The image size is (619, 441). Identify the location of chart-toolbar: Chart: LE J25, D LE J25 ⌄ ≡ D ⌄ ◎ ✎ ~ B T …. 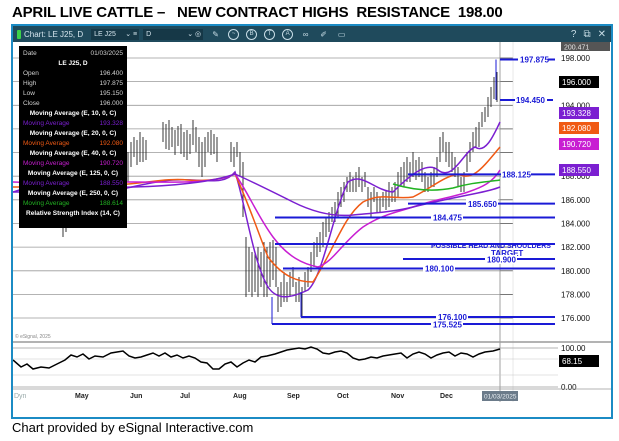
(312, 34).